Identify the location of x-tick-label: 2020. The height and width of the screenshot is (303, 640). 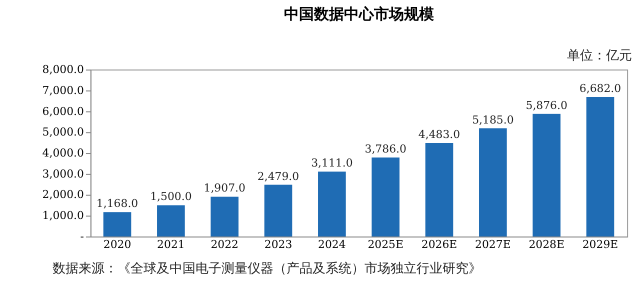
(117, 244).